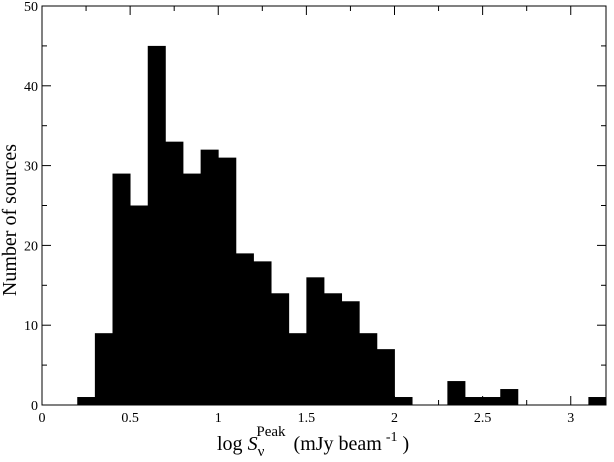  What do you see at coordinates (31, 207) in the screenshot?
I see `y-tick-labels: 0 10 20 30 40 50` at bounding box center [31, 207].